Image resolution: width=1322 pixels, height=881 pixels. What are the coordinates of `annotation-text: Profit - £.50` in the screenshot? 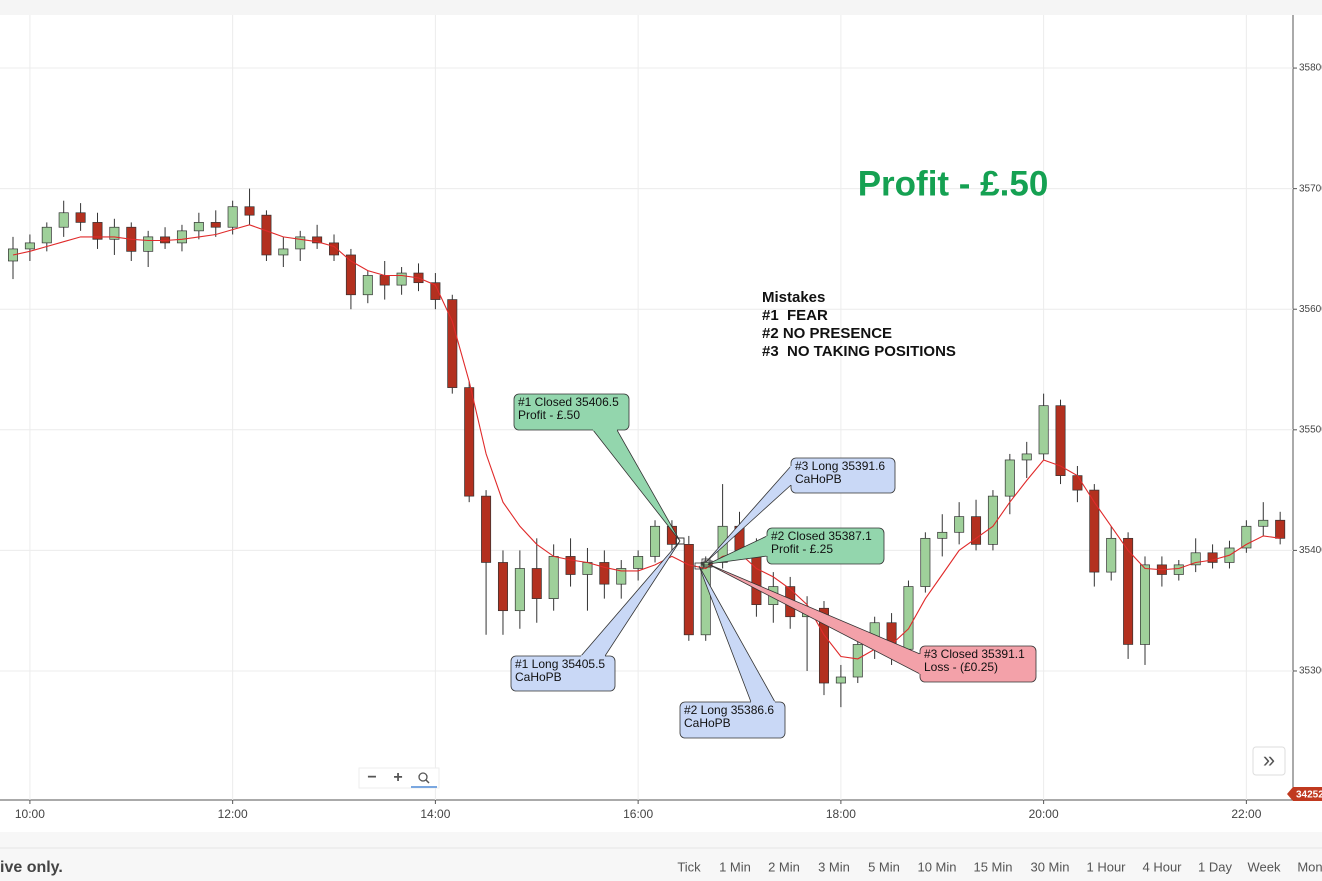 It's located at (549, 415).